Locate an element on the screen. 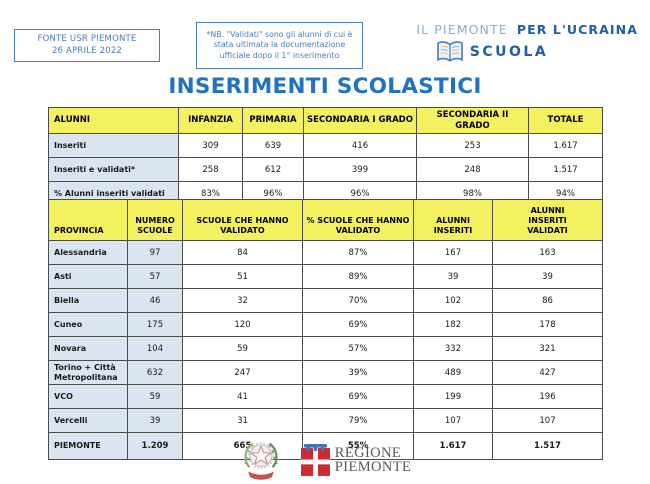 The image size is (650, 484). row-label-cell: VCO is located at coordinates (88, 397).